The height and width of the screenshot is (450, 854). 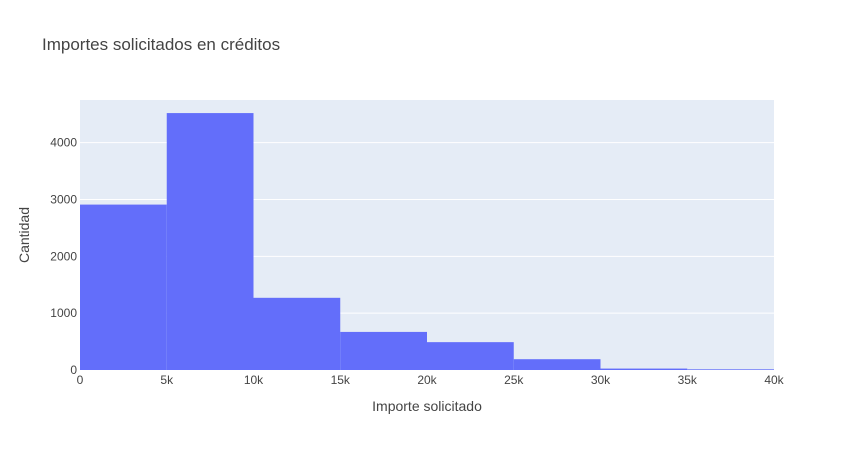 What do you see at coordinates (688, 380) in the screenshot?
I see `x-tick-label: 35k` at bounding box center [688, 380].